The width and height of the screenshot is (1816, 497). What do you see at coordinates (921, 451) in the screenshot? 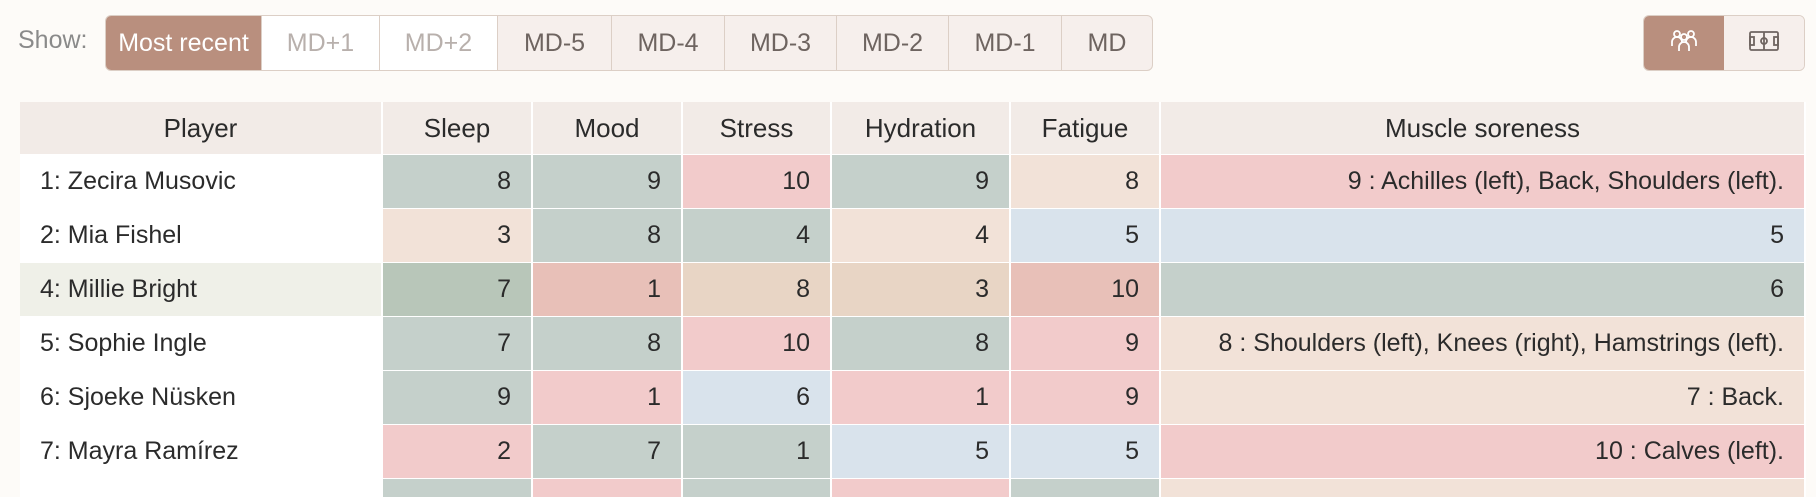
I see `hydration-cell: 5` at bounding box center [921, 451].